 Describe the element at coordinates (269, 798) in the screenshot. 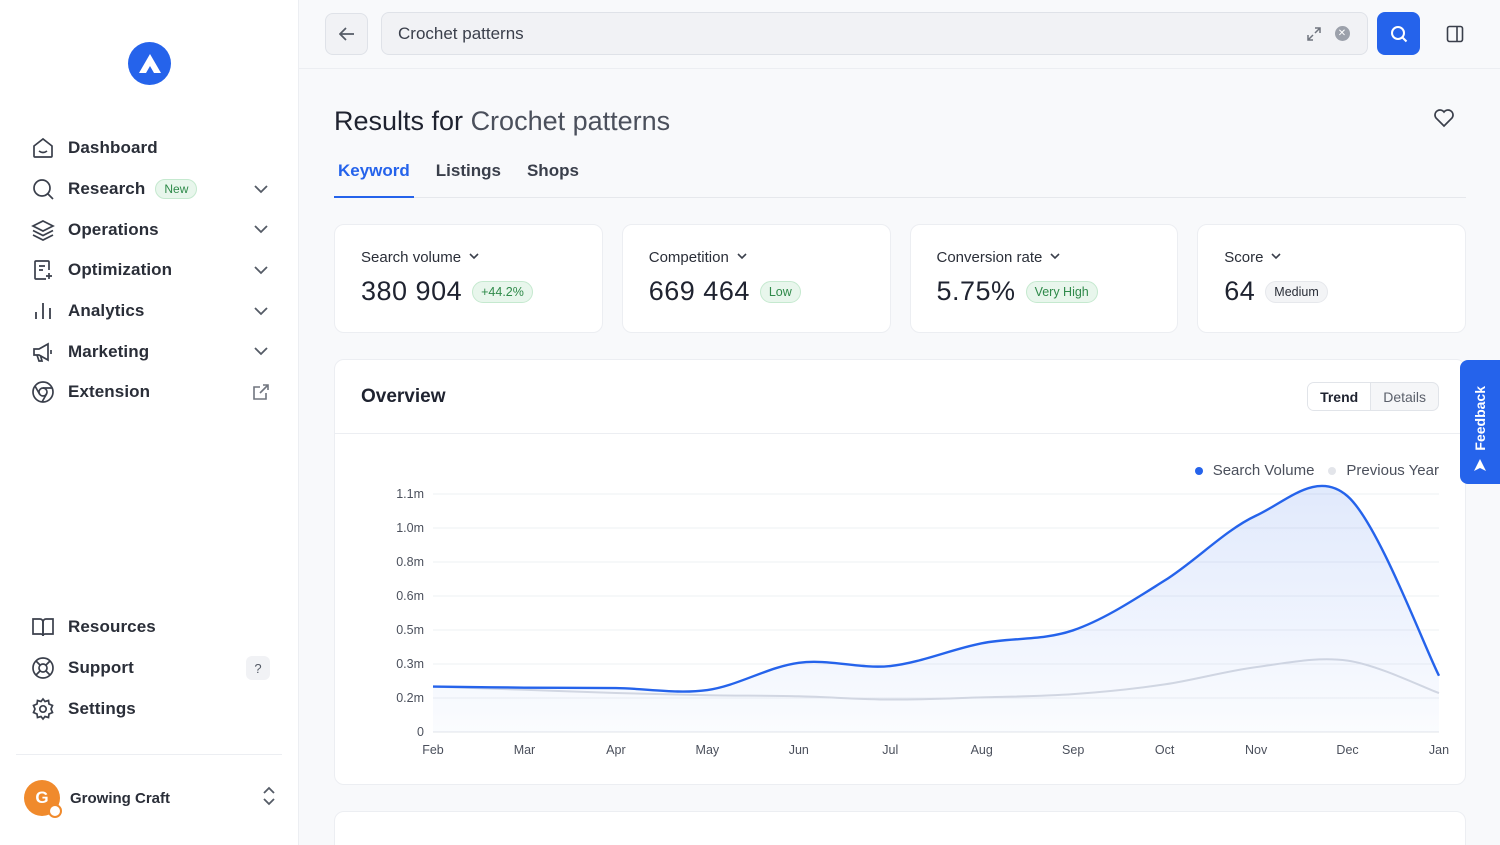

I see `chevron-up-down-icon` at that location.